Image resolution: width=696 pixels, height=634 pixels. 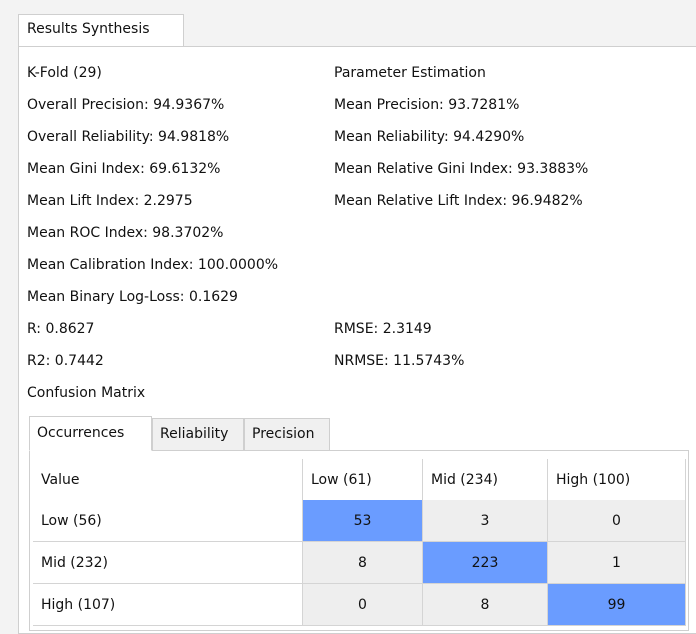 What do you see at coordinates (65, 361) in the screenshot?
I see `stat-label: R2: 0.7442` at bounding box center [65, 361].